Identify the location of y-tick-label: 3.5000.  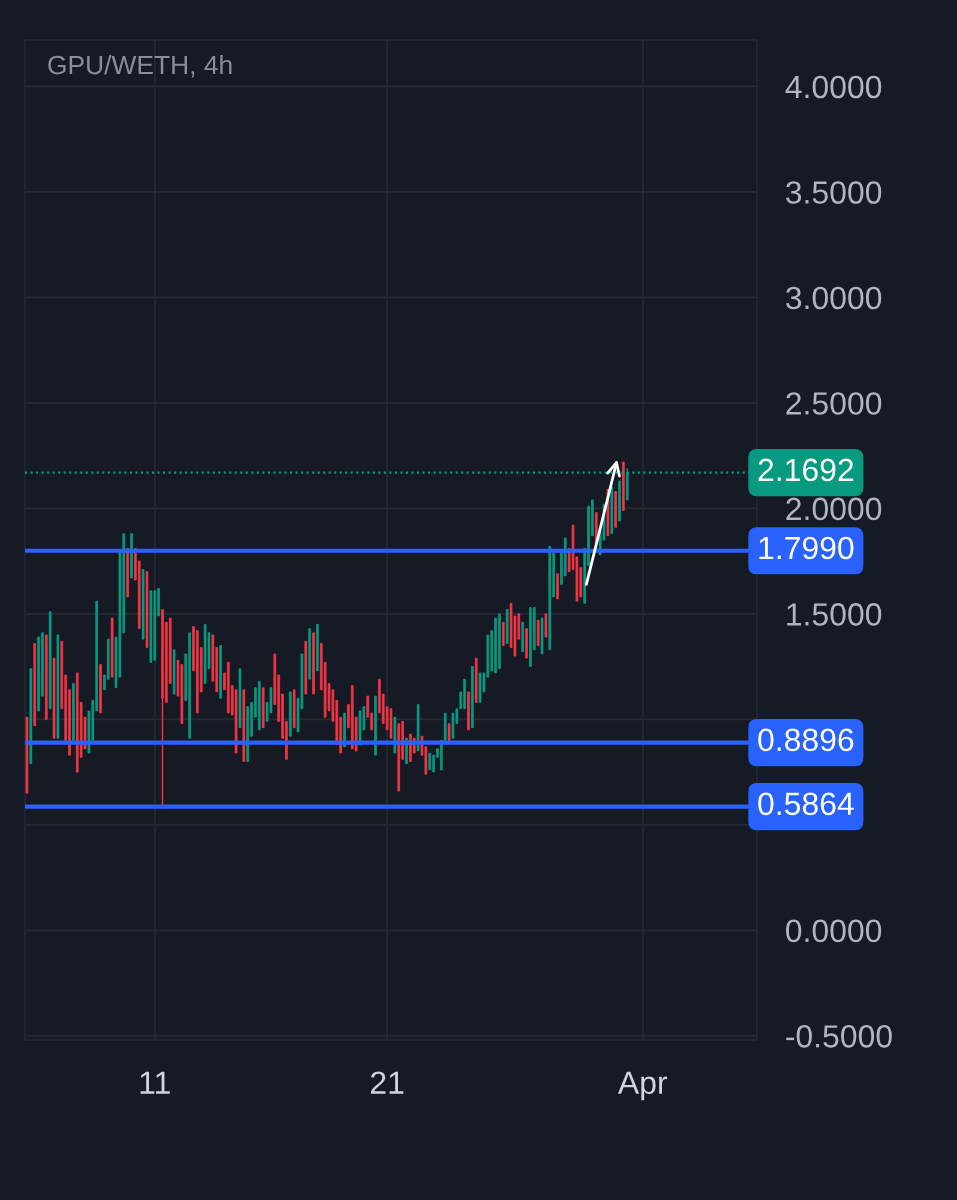
(834, 192).